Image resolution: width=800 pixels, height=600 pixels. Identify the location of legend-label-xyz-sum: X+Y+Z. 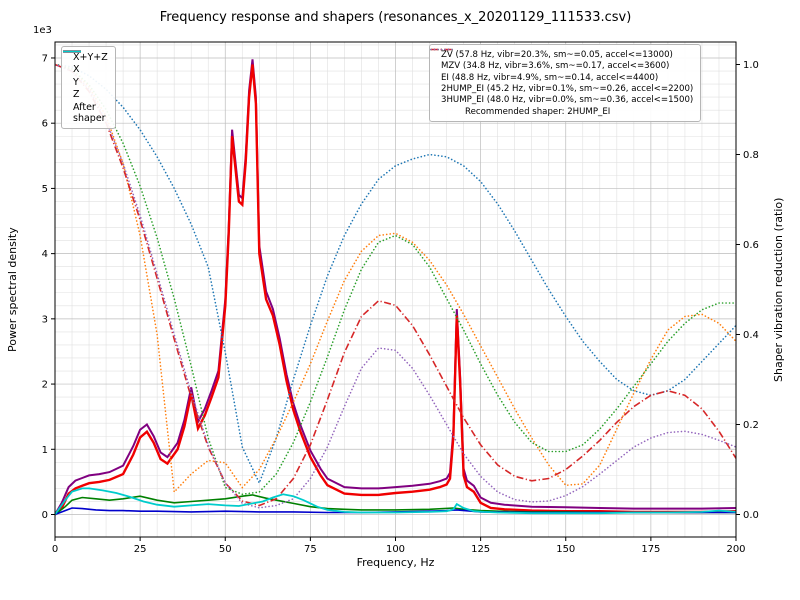
(90, 57).